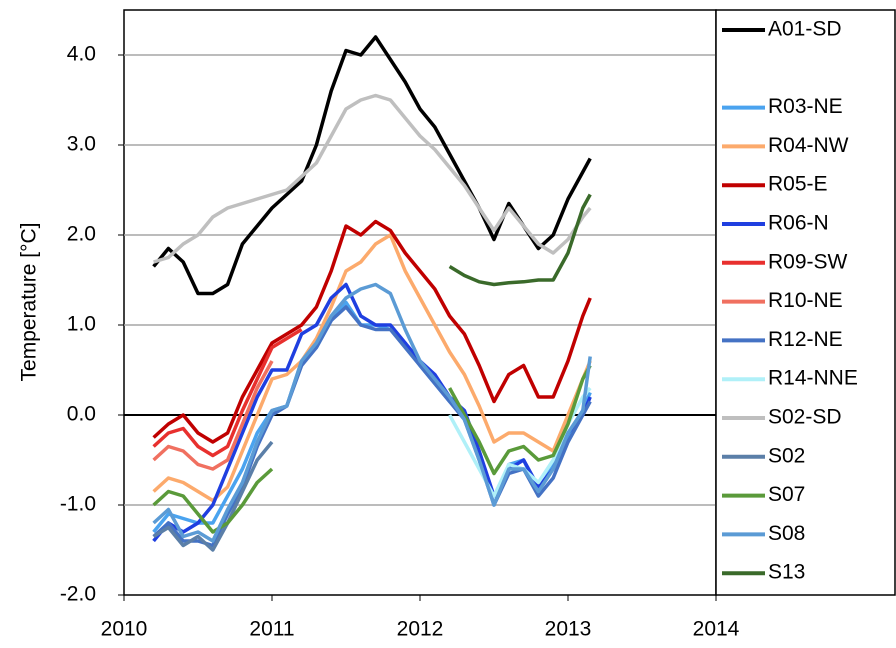 The width and height of the screenshot is (896, 648). What do you see at coordinates (786, 572) in the screenshot?
I see `legend-label: S13` at bounding box center [786, 572].